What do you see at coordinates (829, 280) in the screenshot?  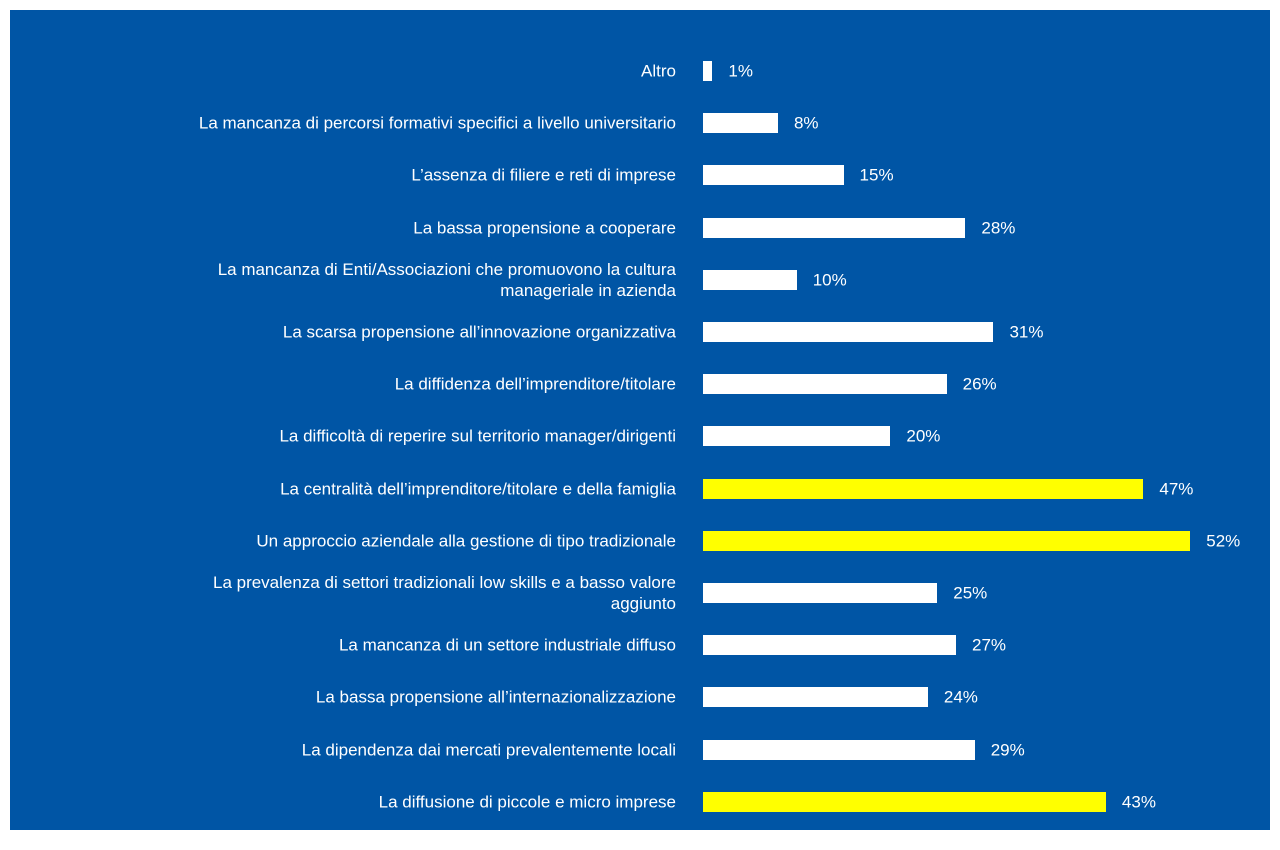 I see `value-label: 10%` at bounding box center [829, 280].